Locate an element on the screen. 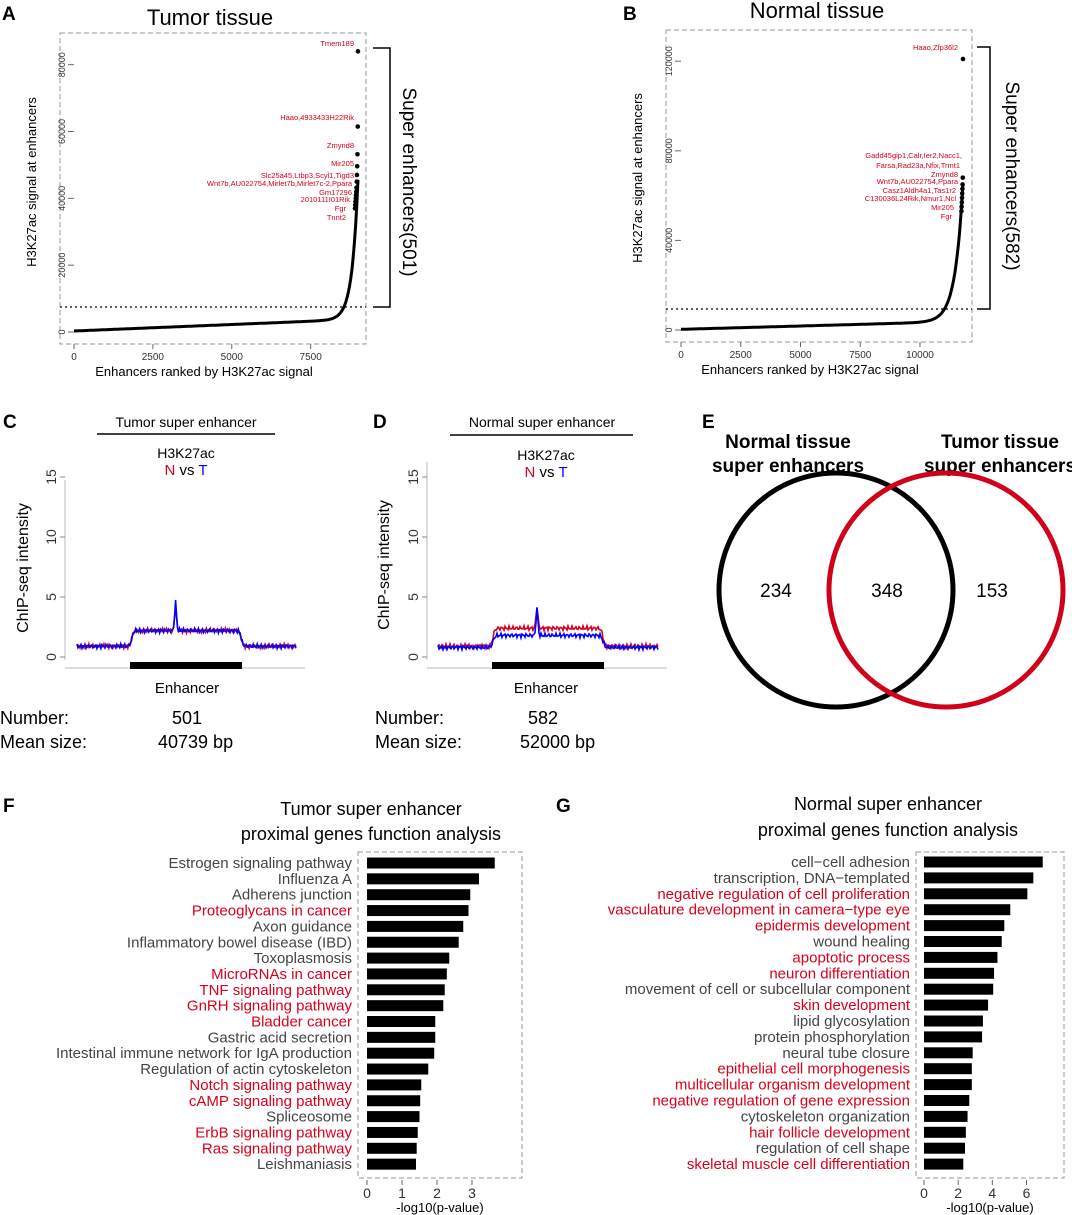 Image resolution: width=1072 pixels, height=1215 pixels. panel-letter-b: B is located at coordinates (630, 14).